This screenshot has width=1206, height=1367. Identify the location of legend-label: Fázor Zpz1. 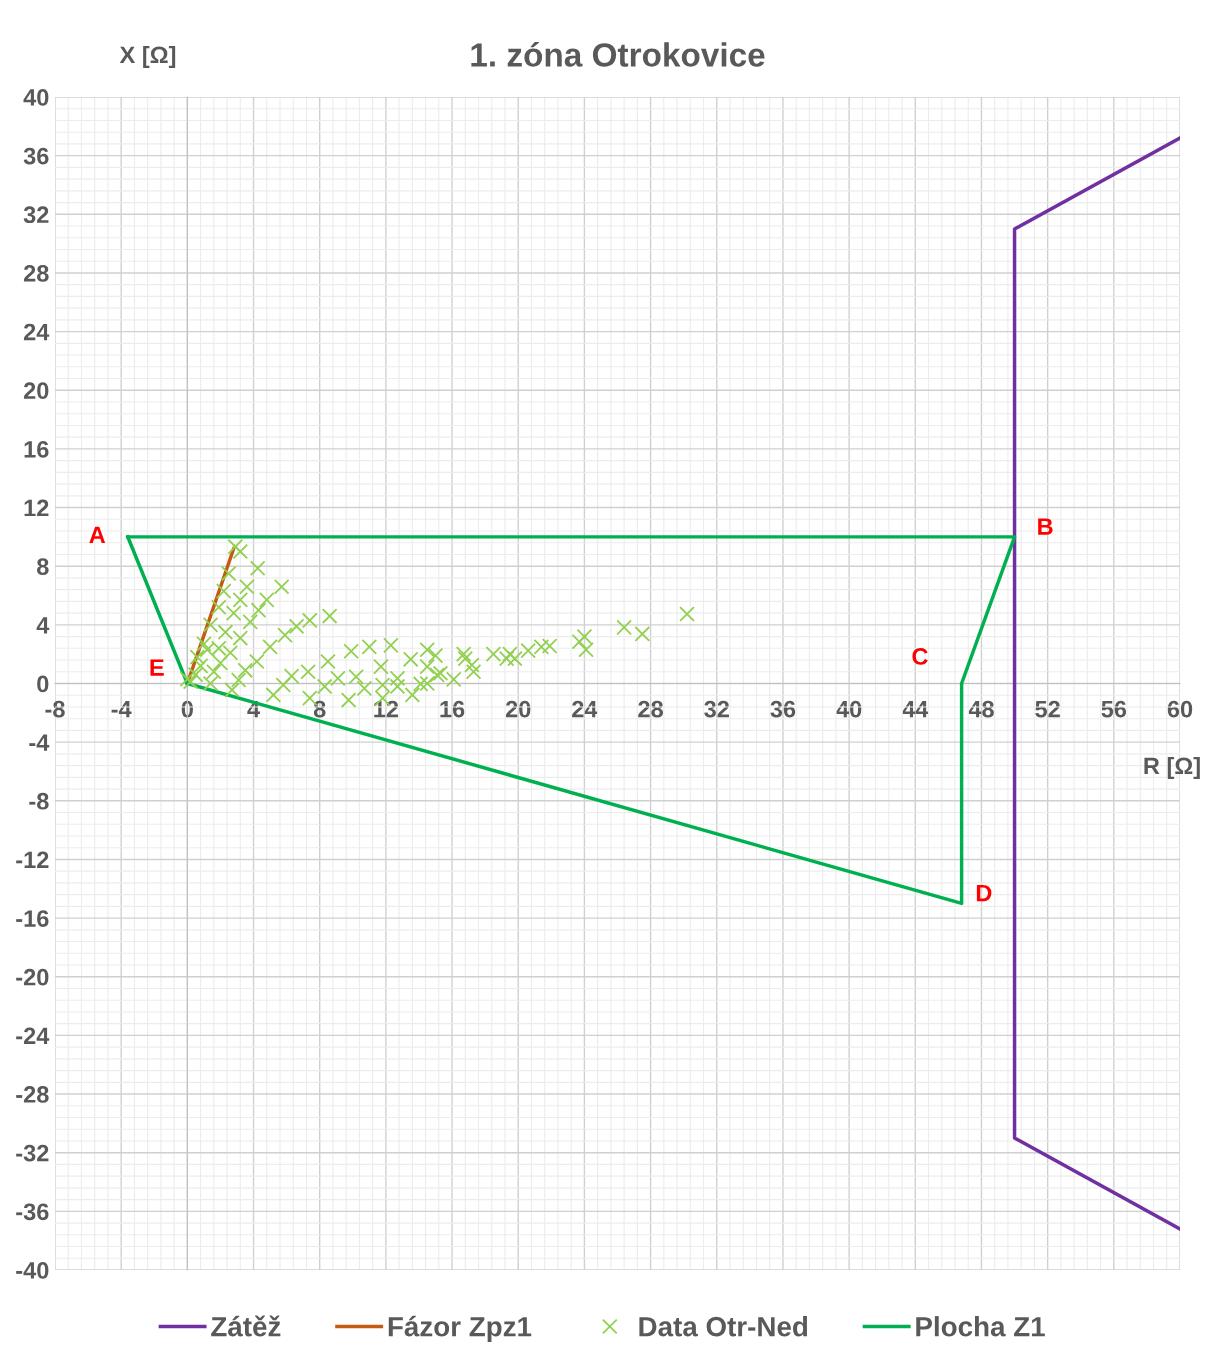
(460, 1328).